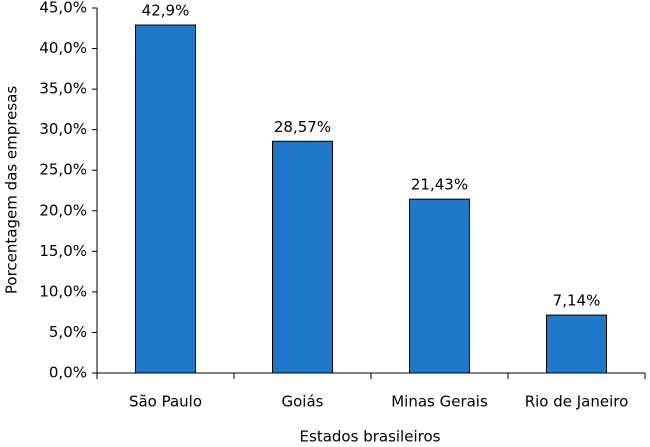 This screenshot has width=650, height=447. Describe the element at coordinates (370, 437) in the screenshot. I see `x-axis-title: Estados brasileiros` at that location.